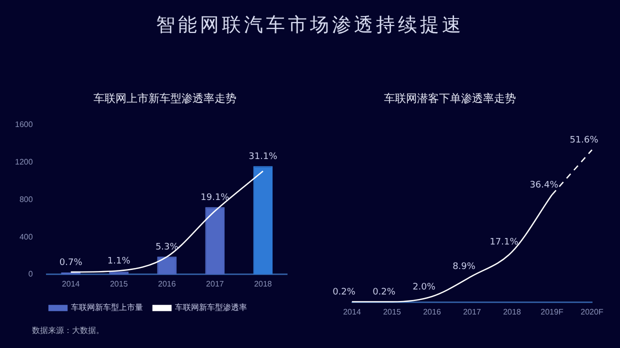  I want to click on chart-subtitle: 车联网上市新车型渗透率走势, so click(165, 98).